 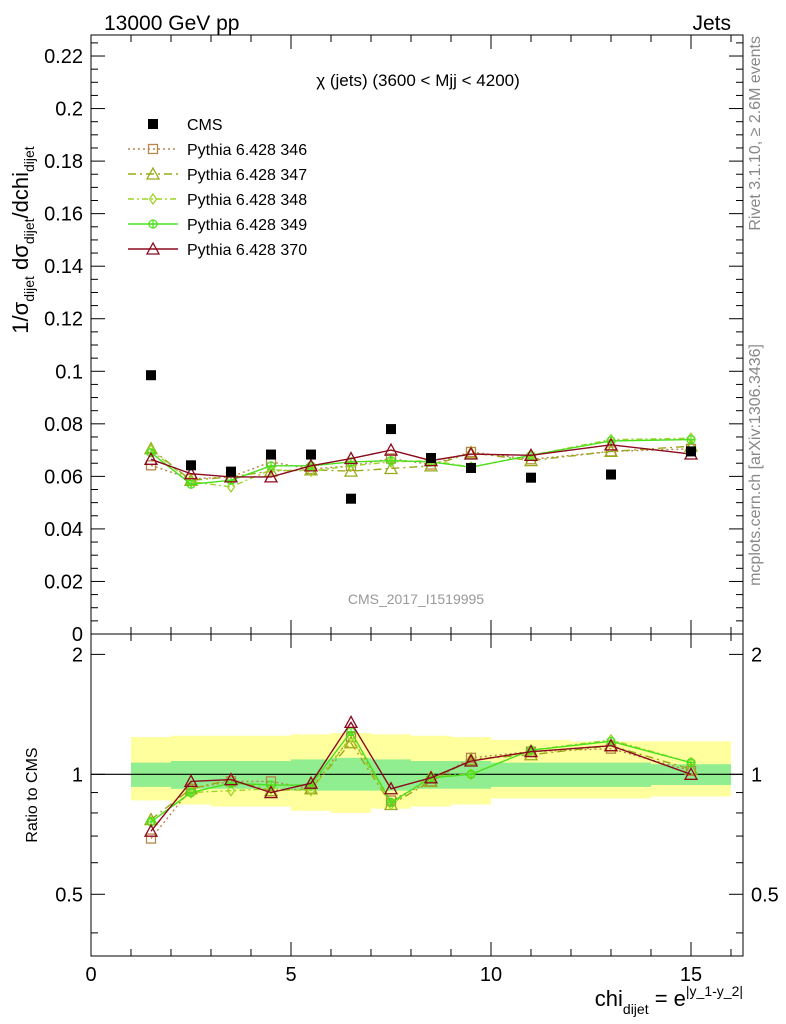 What do you see at coordinates (69, 372) in the screenshot?
I see `main-ytick-label: 0.1` at bounding box center [69, 372].